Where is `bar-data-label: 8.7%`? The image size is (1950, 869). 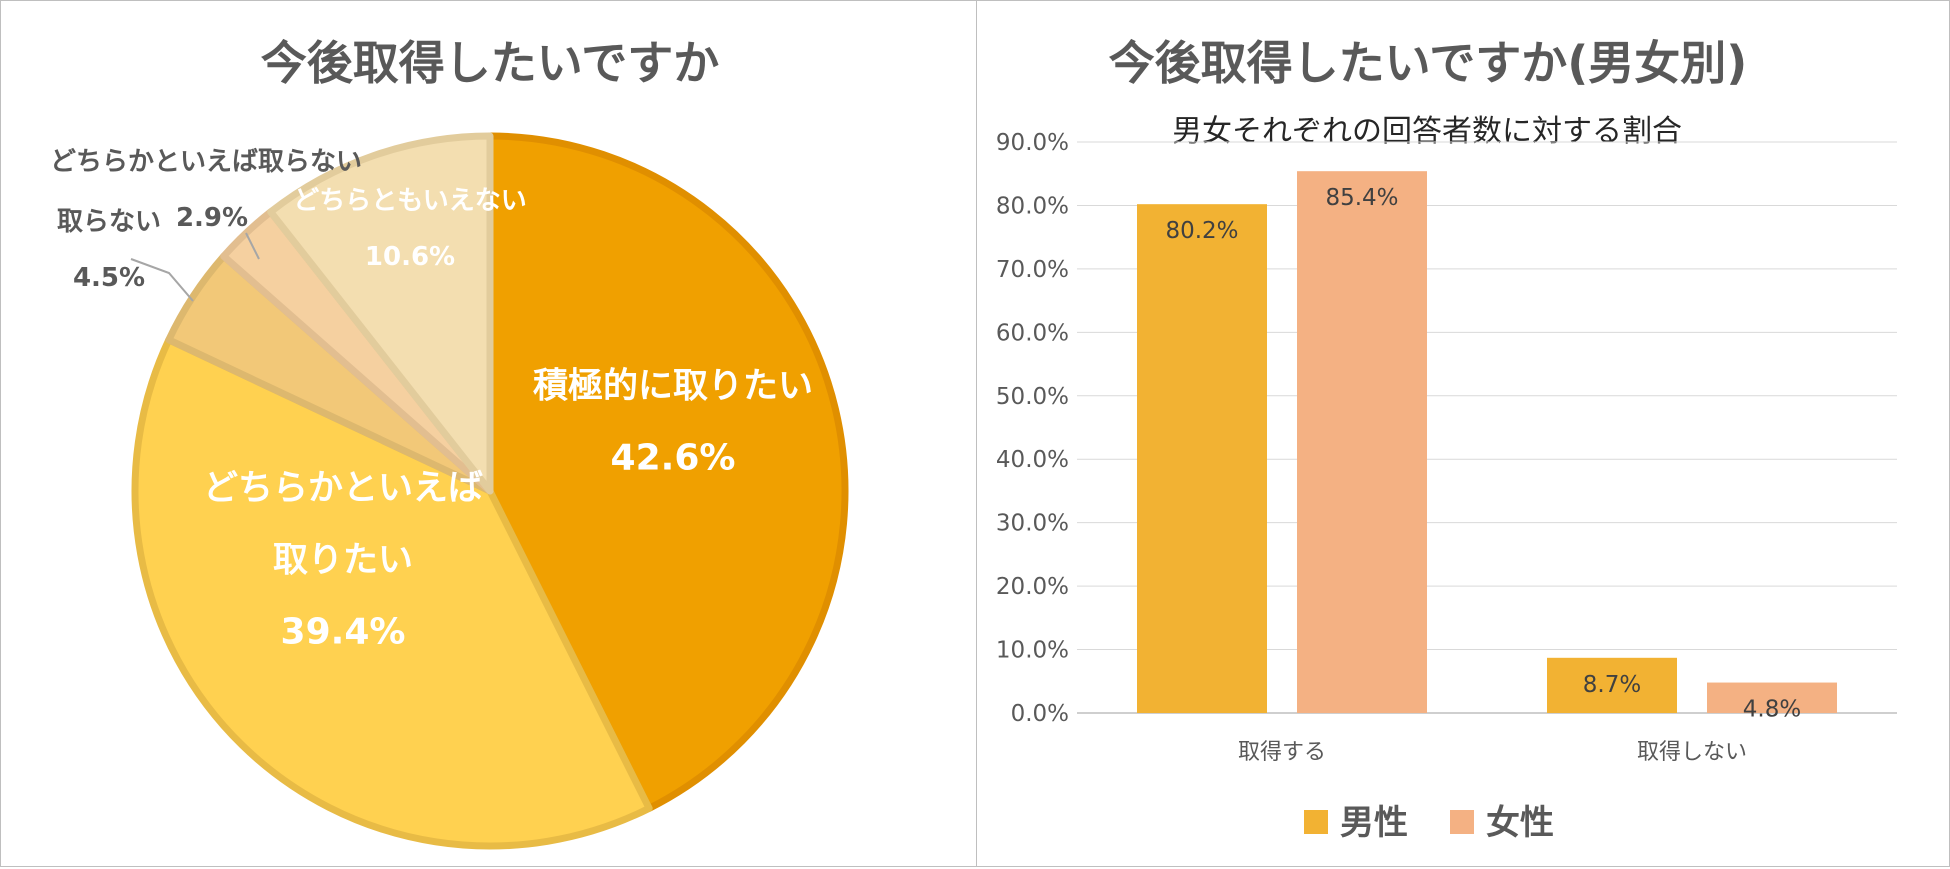
bar-data-label: 8.7% is located at coordinates (1612, 685).